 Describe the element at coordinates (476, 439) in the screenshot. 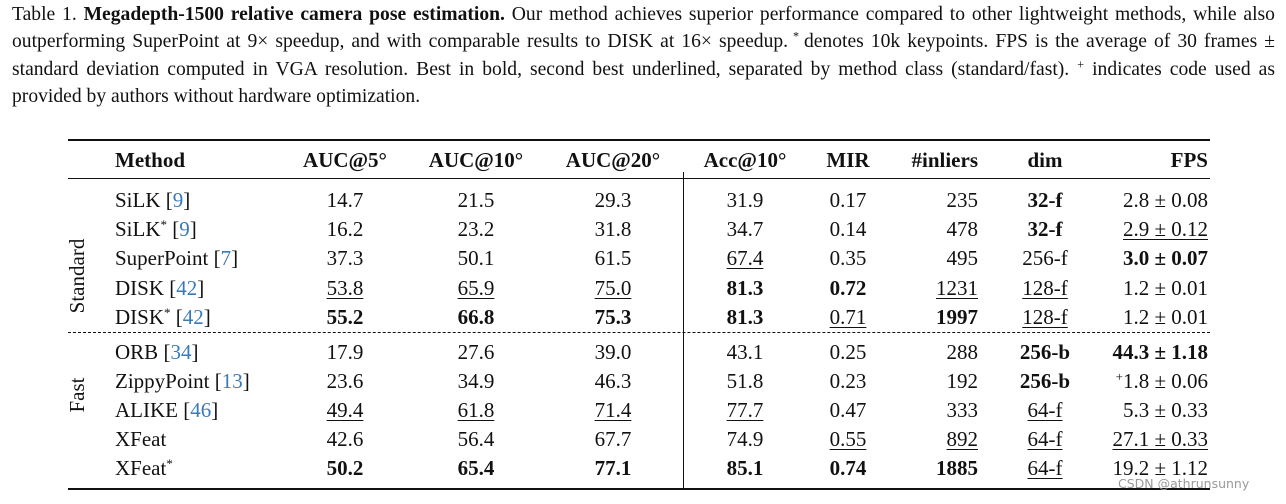

I see `table-cell: 56.4` at that location.